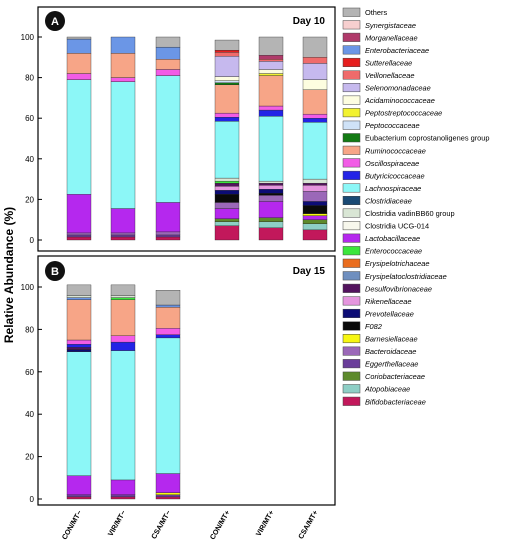 Image resolution: width=515 pixels, height=550 pixels. I want to click on legend-label: Lachnospiraceae, so click(393, 188).